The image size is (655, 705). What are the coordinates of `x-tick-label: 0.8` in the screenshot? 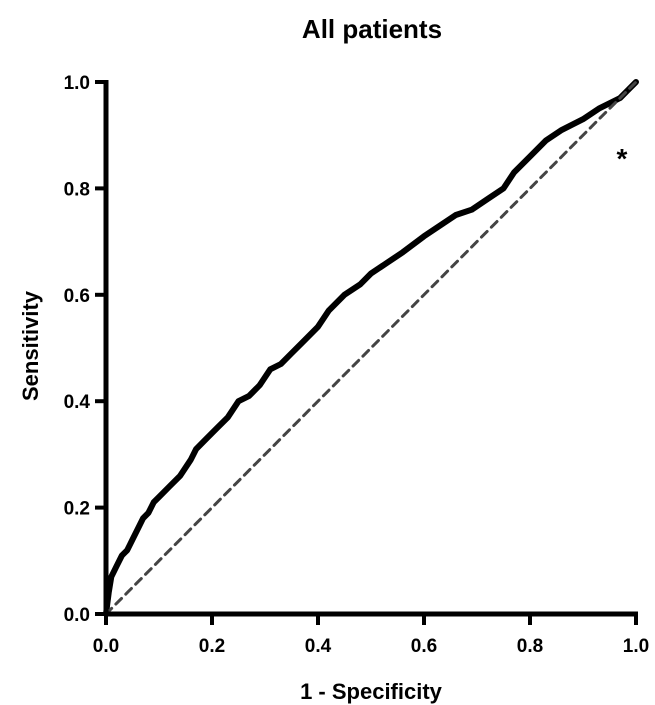 It's located at (530, 646).